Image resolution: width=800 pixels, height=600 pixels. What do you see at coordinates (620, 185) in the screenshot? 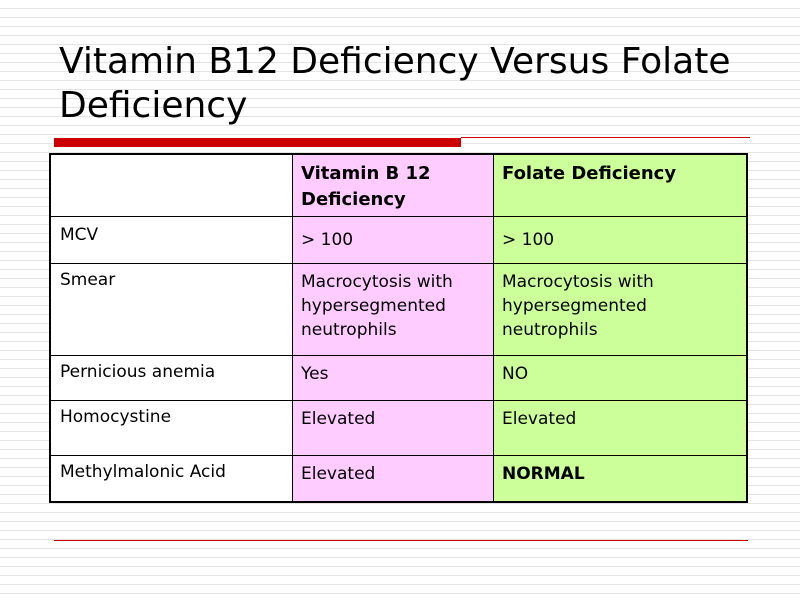
I see `header-folate: Folate Deficiency` at bounding box center [620, 185].